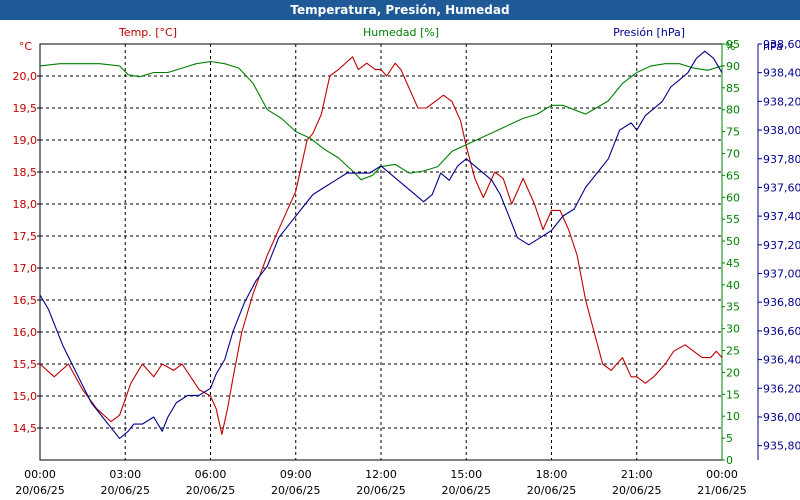 Image resolution: width=800 pixels, height=500 pixels. Describe the element at coordinates (733, 416) in the screenshot. I see `humidity-tick-label: 10` at that location.